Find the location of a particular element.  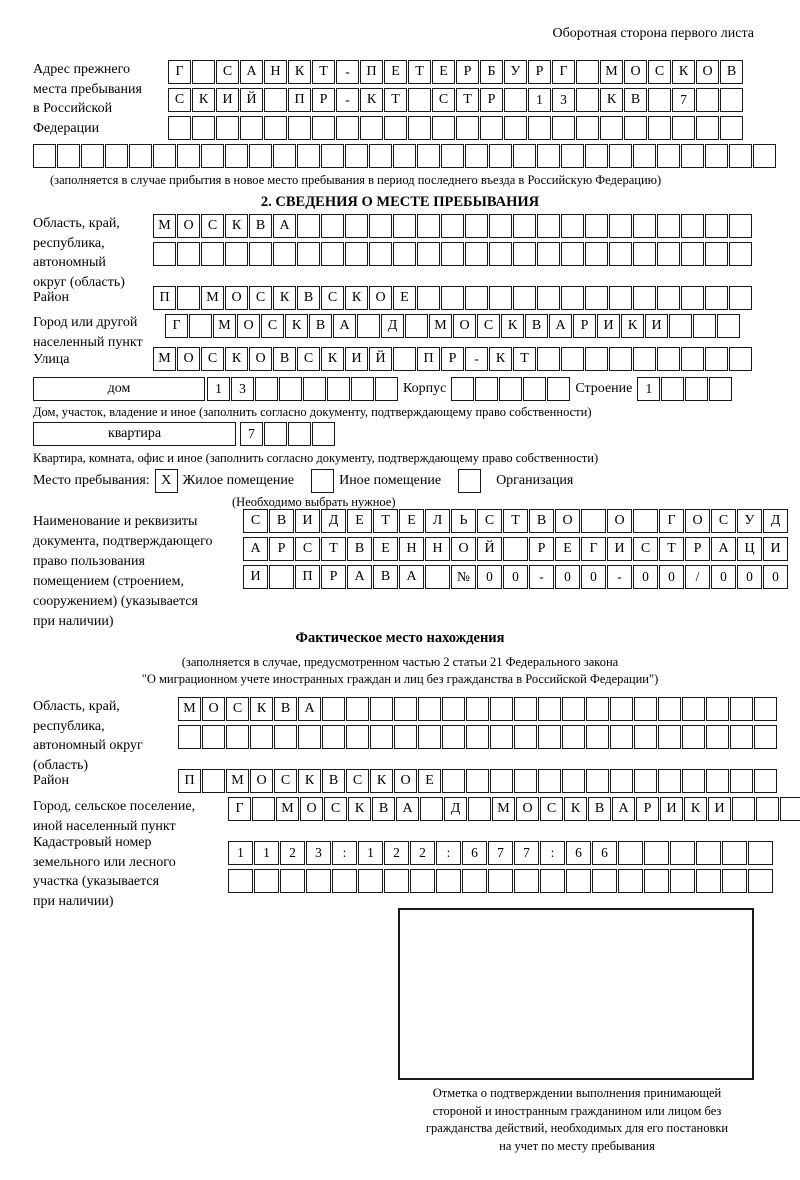

form-cell: Й is located at coordinates (489, 549).